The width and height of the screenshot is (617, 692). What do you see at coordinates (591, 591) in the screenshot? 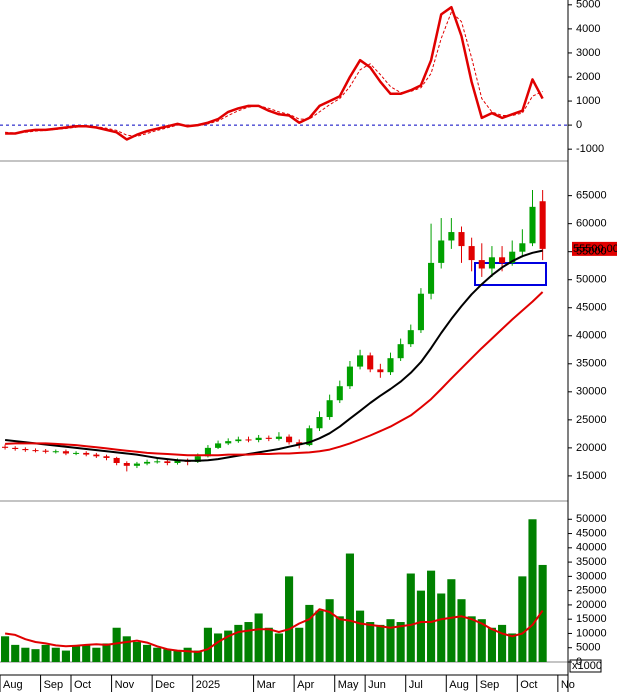
I see `y-tick-label: 25000` at bounding box center [591, 591].